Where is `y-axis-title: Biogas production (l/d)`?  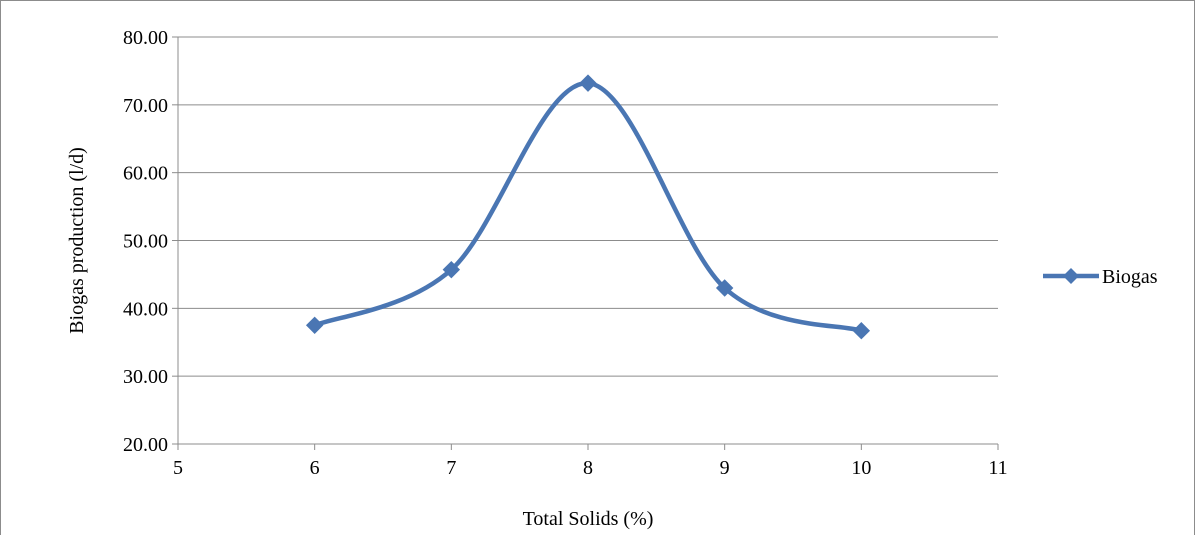
y-axis-title: Biogas production (l/d) is located at coordinates (77, 240).